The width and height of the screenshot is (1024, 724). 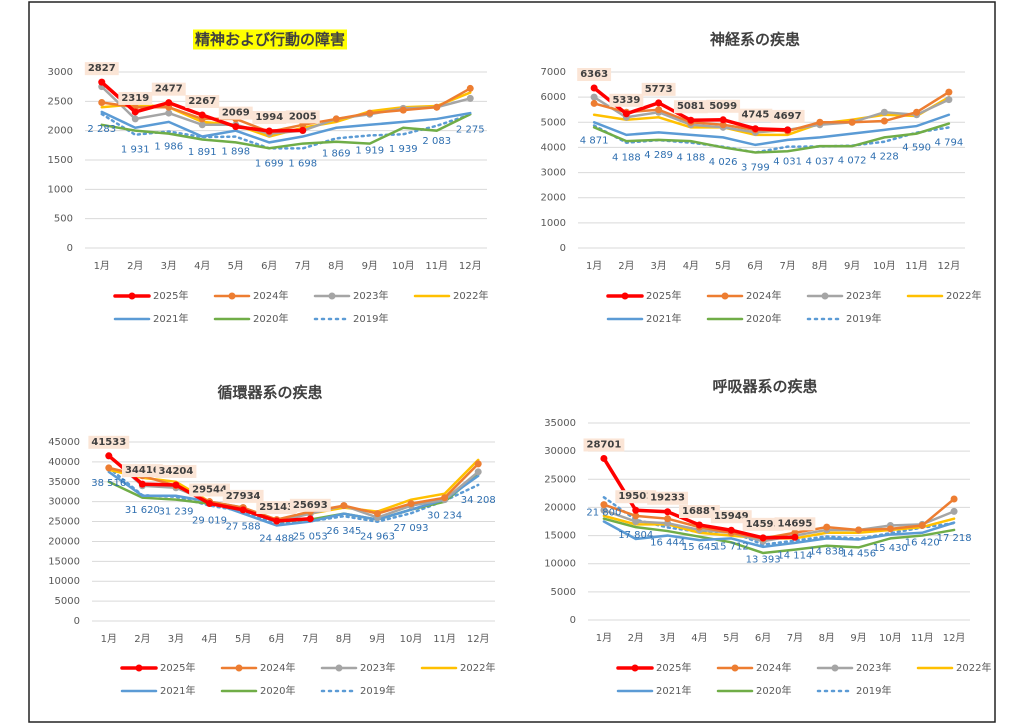 I want to click on data-label: 14595, so click(x=763, y=524).